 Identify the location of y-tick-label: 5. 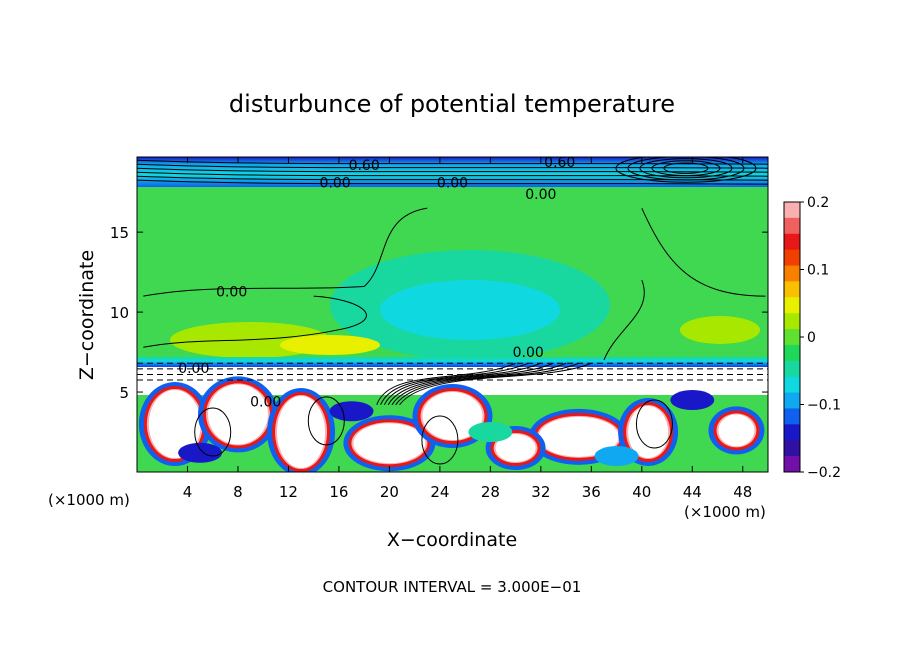
(124, 393).